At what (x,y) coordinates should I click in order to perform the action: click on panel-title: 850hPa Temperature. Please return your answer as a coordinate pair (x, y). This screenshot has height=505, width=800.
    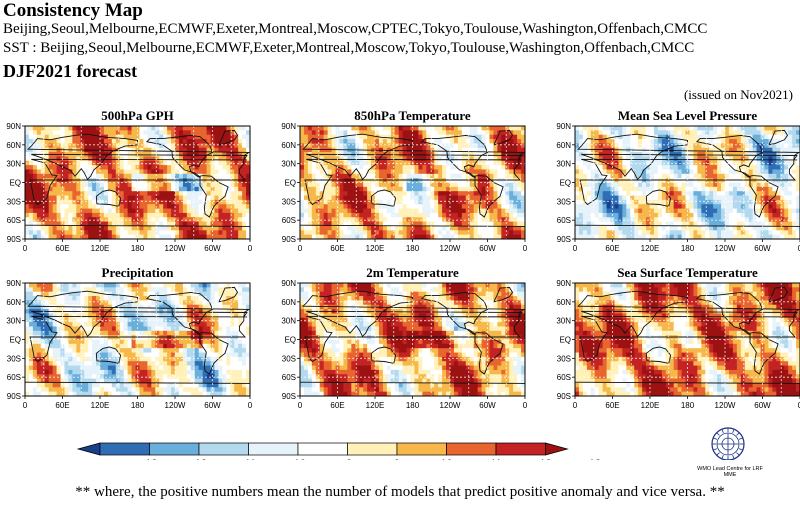
    Looking at the image, I should click on (412, 115).